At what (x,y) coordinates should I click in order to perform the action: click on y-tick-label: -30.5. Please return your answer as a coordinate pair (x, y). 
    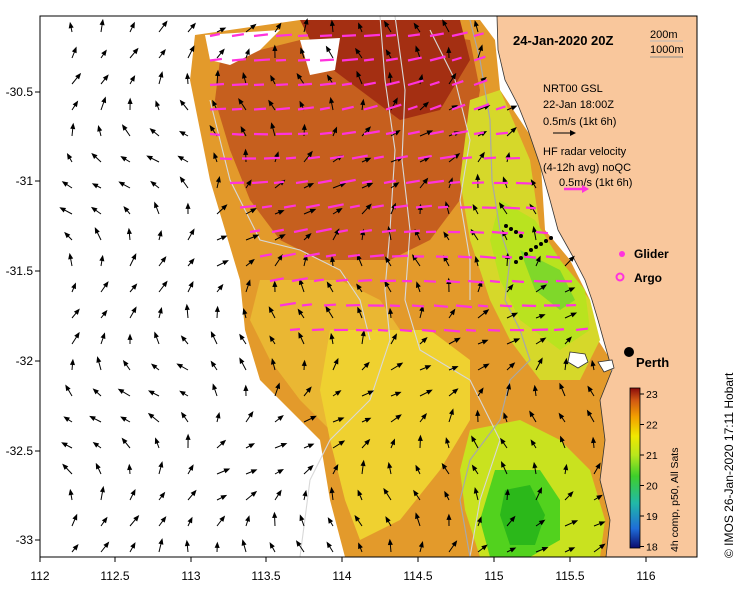
    Looking at the image, I should click on (20, 92).